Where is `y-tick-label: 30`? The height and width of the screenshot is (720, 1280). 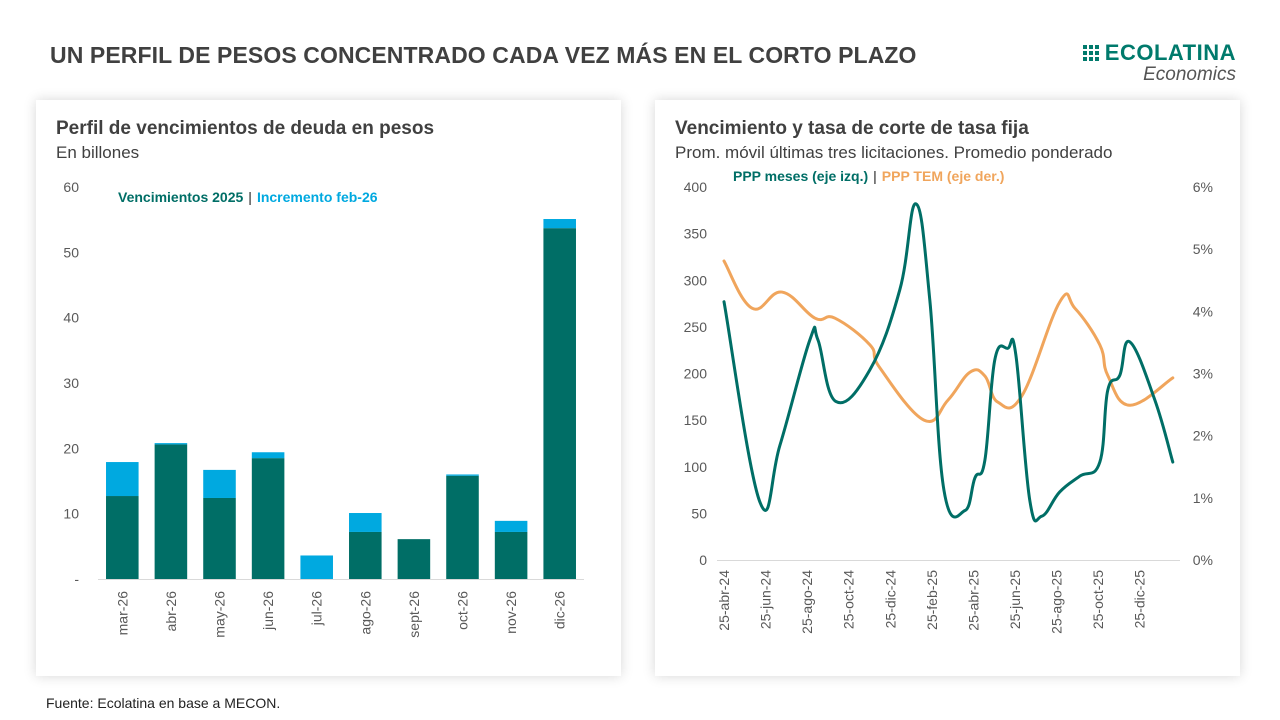
y-tick-label: 30 is located at coordinates (71, 383).